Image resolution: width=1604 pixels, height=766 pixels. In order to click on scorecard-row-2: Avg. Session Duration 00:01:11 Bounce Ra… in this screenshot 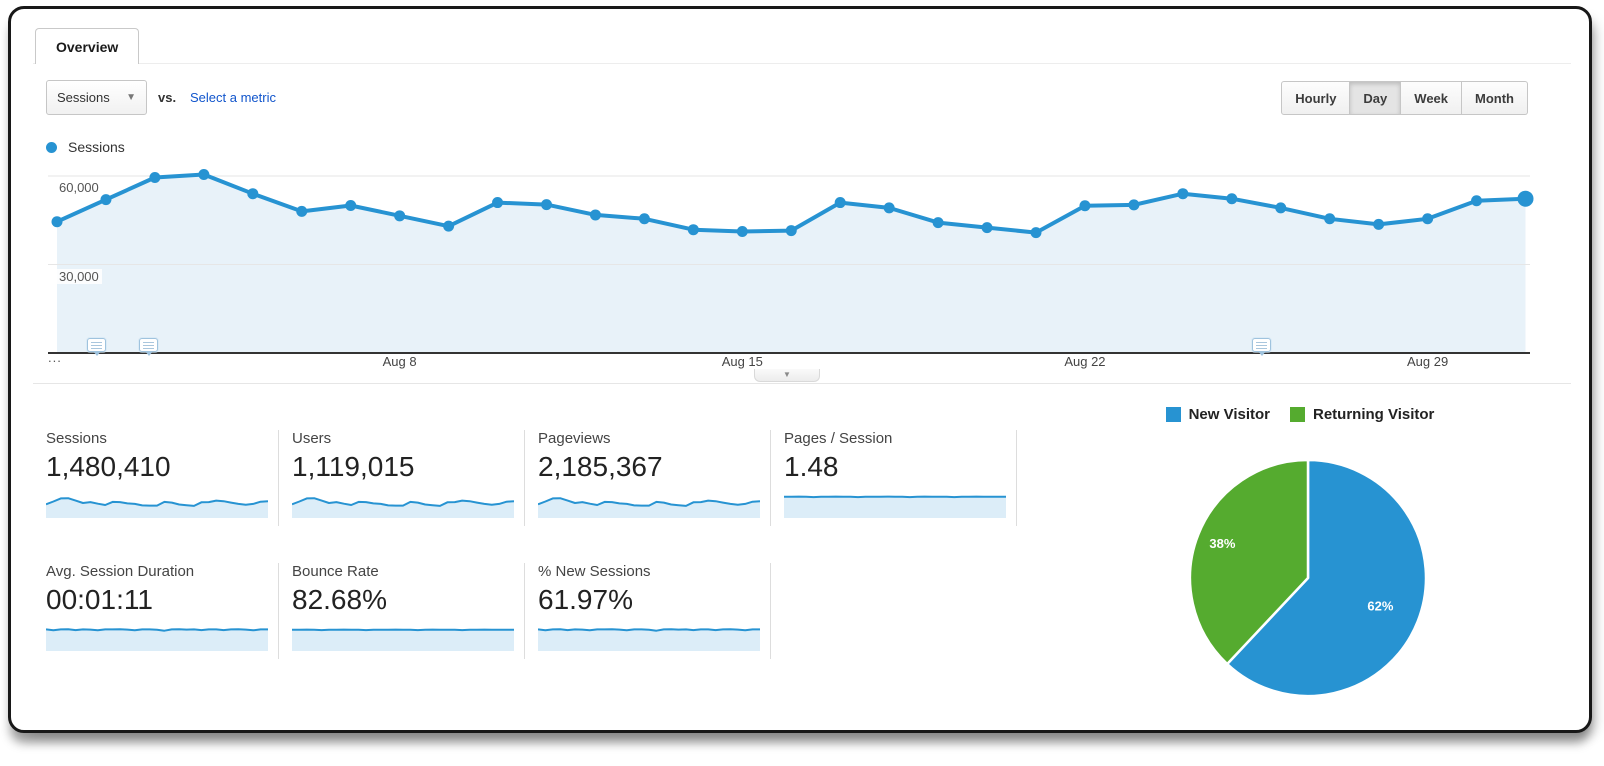, I will do `click(415, 611)`.